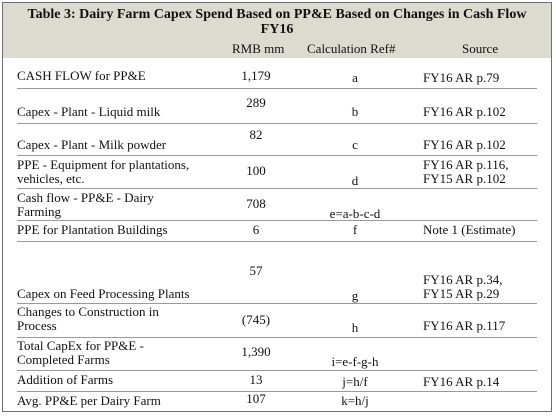  I want to click on row-source-line2: FY15 AR p.29, so click(461, 293).